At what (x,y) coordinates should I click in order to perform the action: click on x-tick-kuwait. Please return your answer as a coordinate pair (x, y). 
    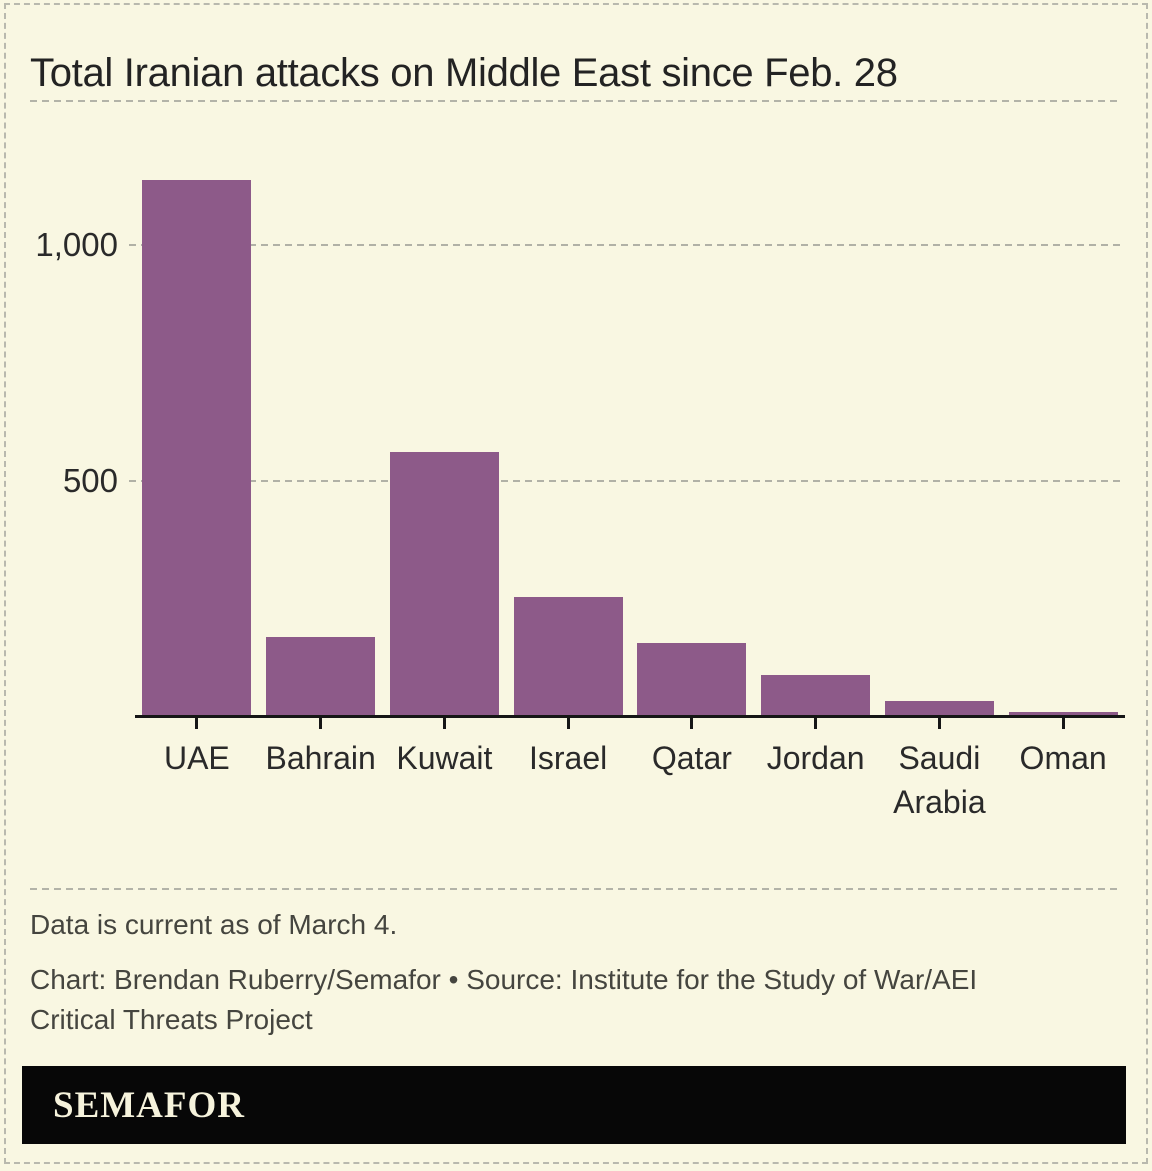
    Looking at the image, I should click on (444, 723).